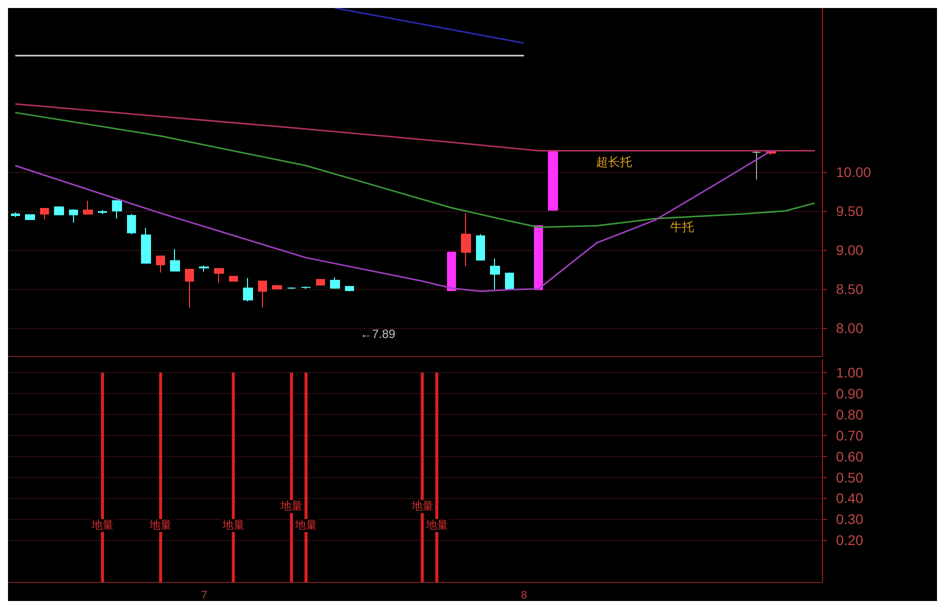 Image resolution: width=945 pixels, height=609 pixels. Describe the element at coordinates (850, 519) in the screenshot. I see `y-tick-label: 0.30` at that location.